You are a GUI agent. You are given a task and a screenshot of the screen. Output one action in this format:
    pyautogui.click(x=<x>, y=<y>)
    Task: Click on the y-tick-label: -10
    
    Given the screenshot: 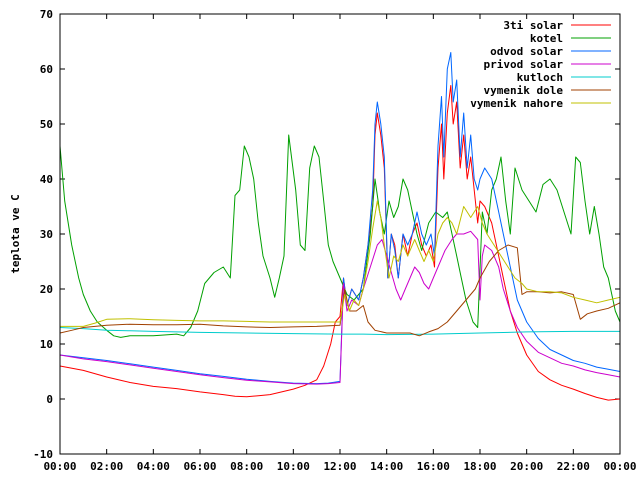 What is the action you would take?
    pyautogui.click(x=43, y=454)
    